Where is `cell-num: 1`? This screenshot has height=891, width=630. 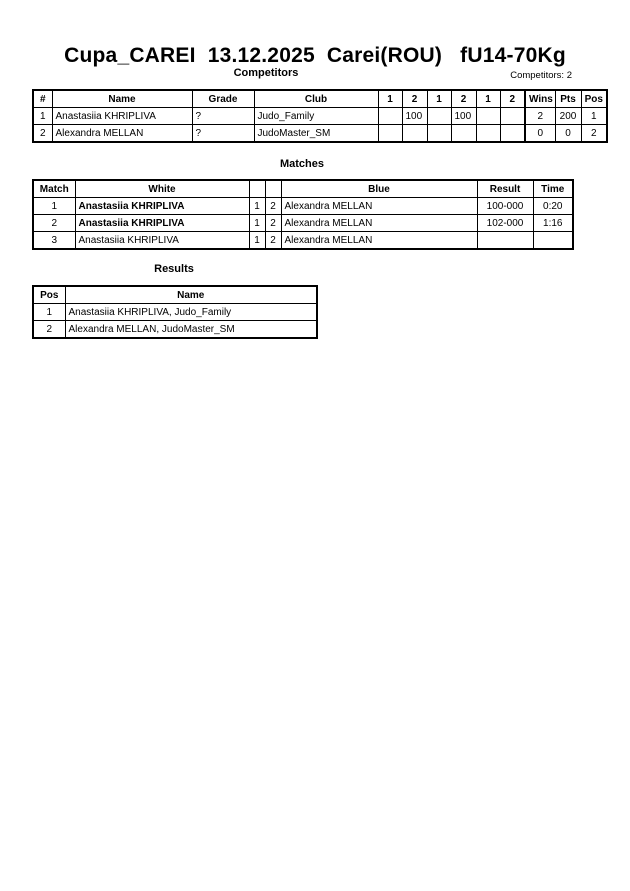
cell-num: 1 is located at coordinates (42, 116).